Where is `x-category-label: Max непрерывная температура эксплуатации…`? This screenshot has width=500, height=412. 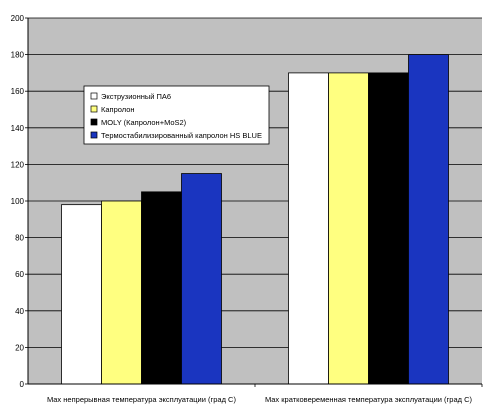
x-category-label: Max непрерывная температура эксплуатации… is located at coordinates (141, 399).